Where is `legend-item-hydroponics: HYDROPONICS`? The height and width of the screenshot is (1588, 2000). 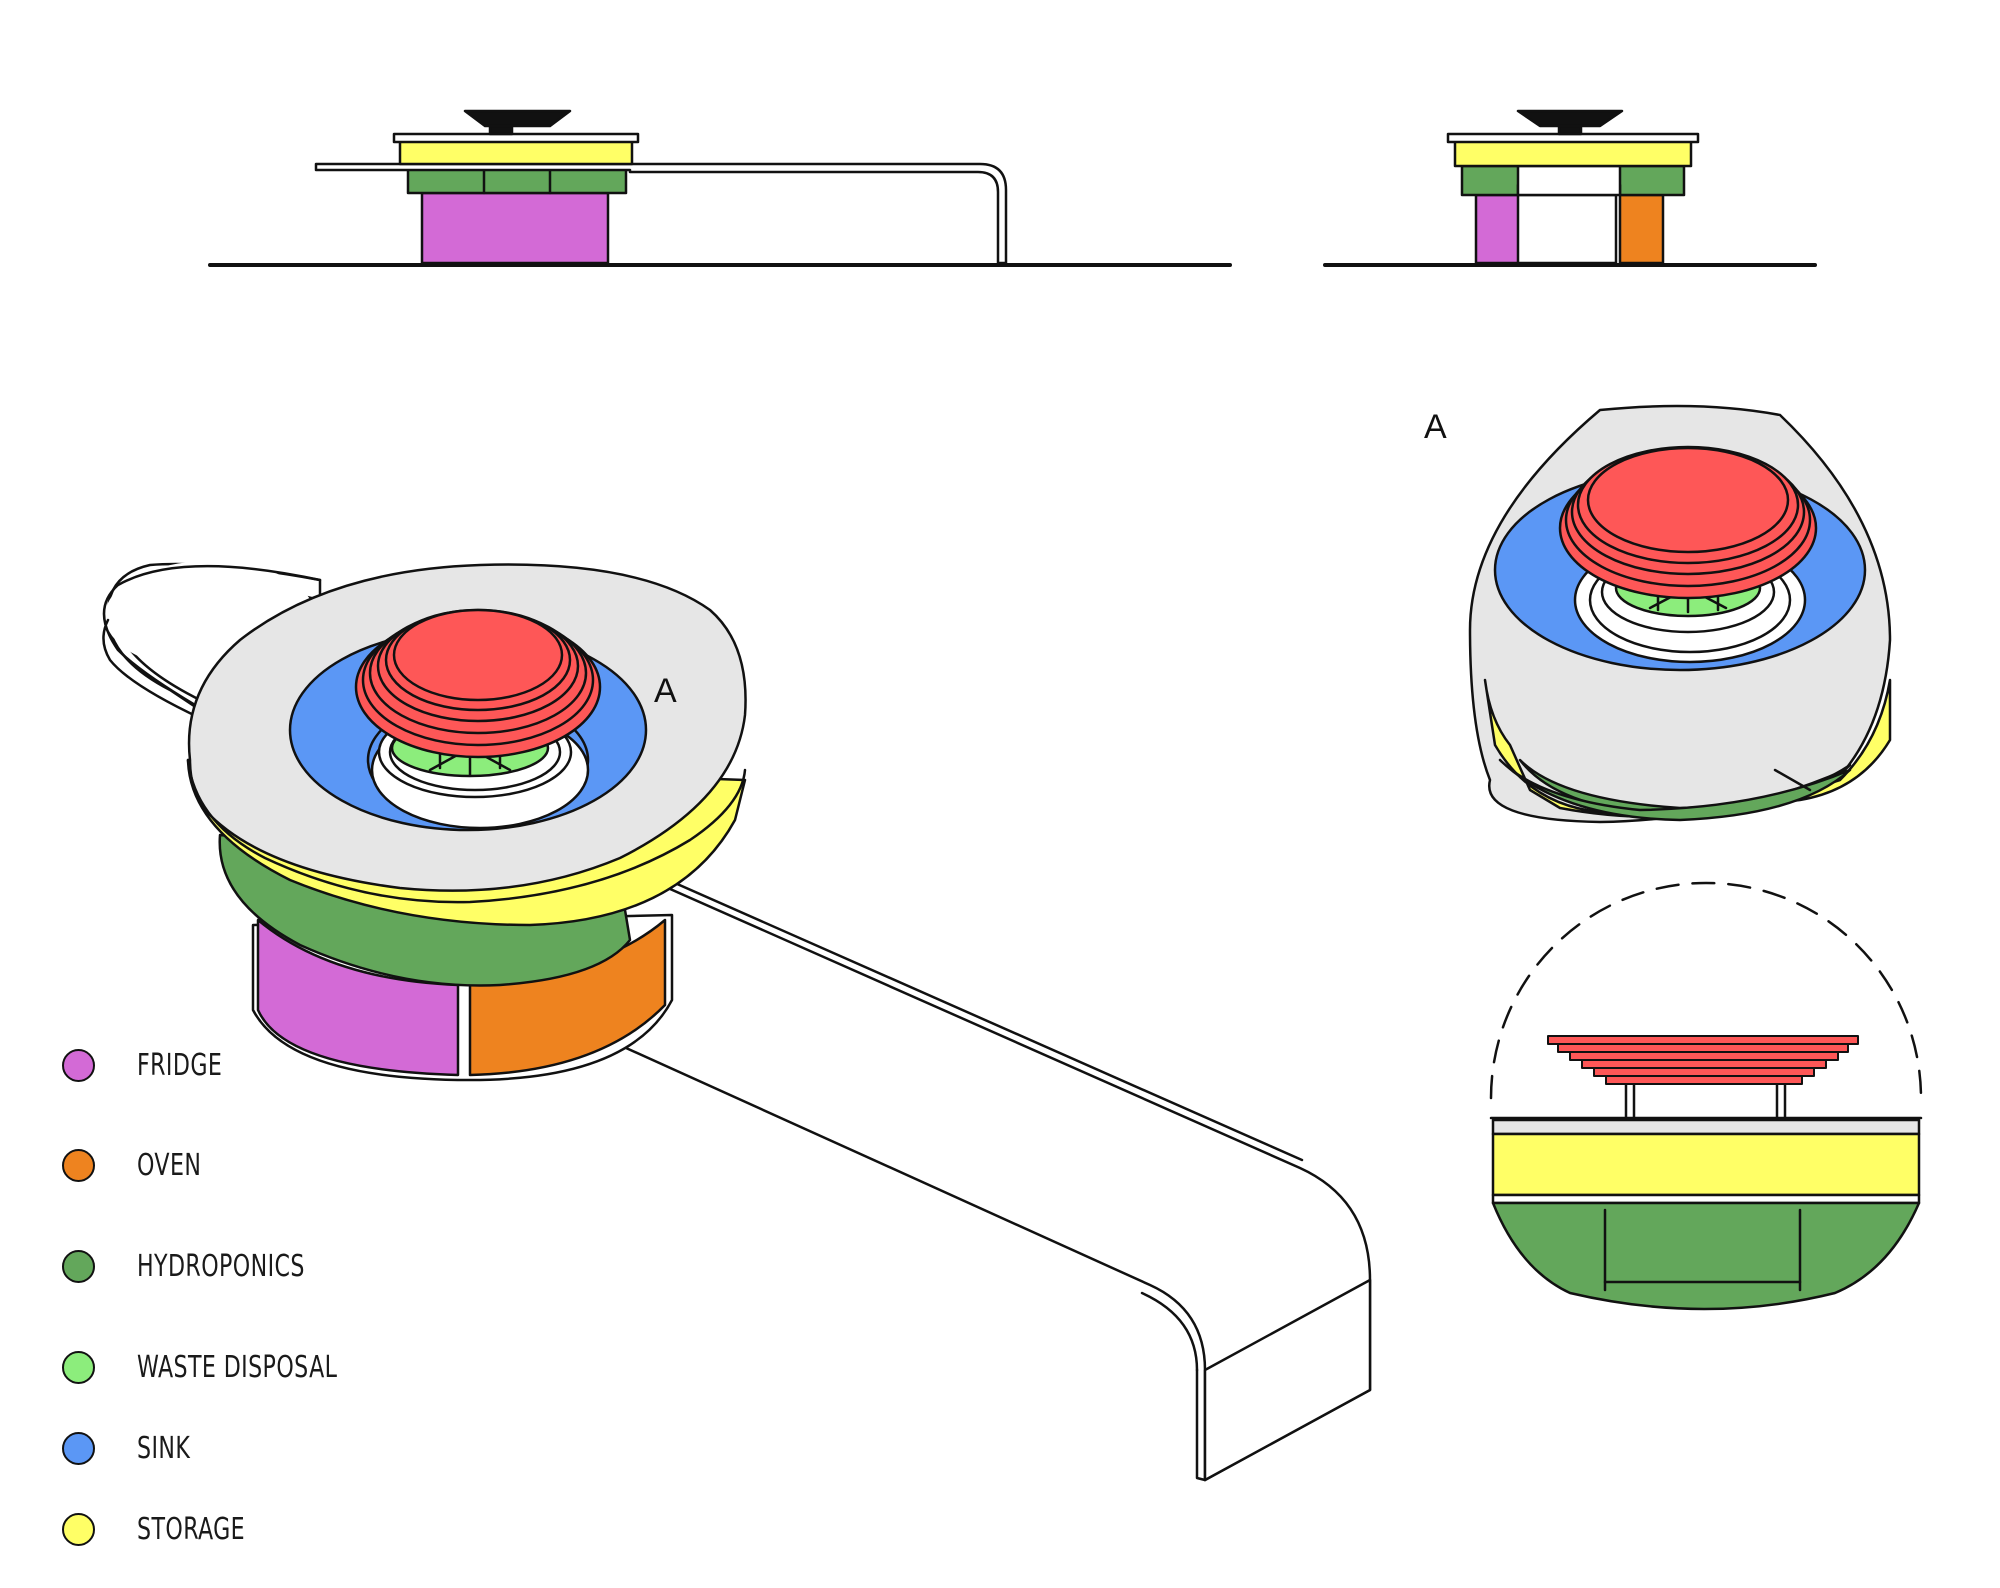
legend-item-hydroponics: HYDROPONICS is located at coordinates (202, 1266).